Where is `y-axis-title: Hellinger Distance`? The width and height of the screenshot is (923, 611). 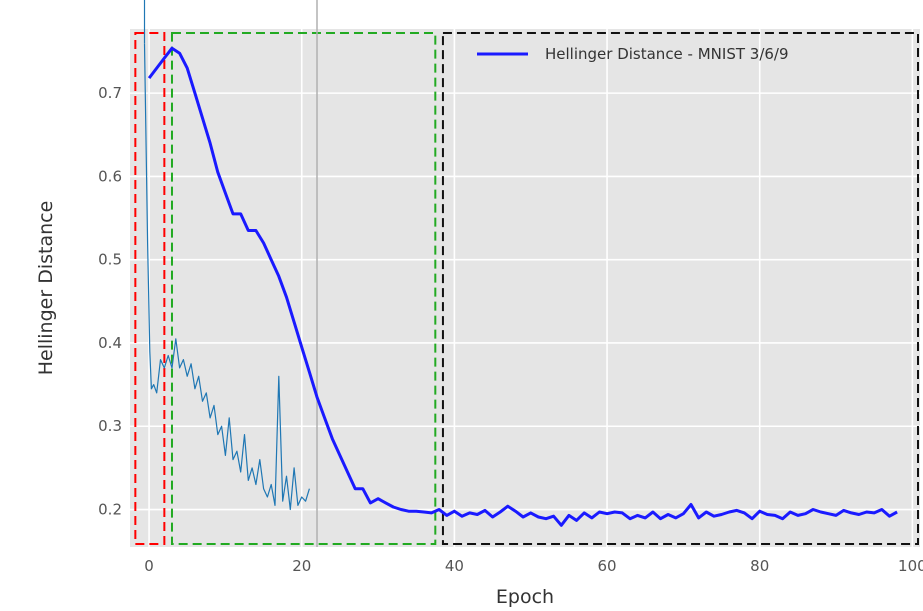 y-axis-title: Hellinger Distance is located at coordinates (46, 288).